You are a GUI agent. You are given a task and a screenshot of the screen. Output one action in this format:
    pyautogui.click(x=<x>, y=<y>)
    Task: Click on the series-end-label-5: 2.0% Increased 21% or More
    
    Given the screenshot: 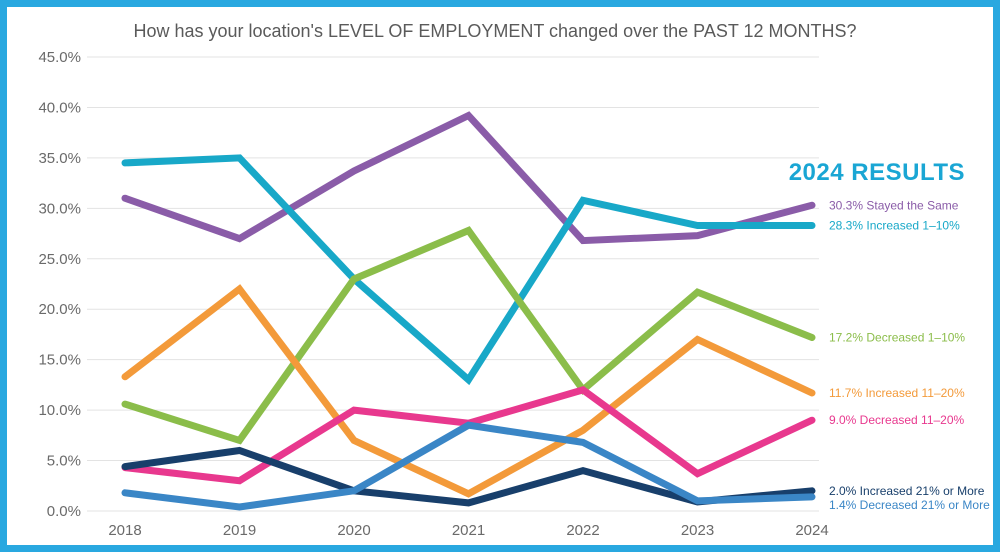 What is the action you would take?
    pyautogui.click(x=907, y=491)
    